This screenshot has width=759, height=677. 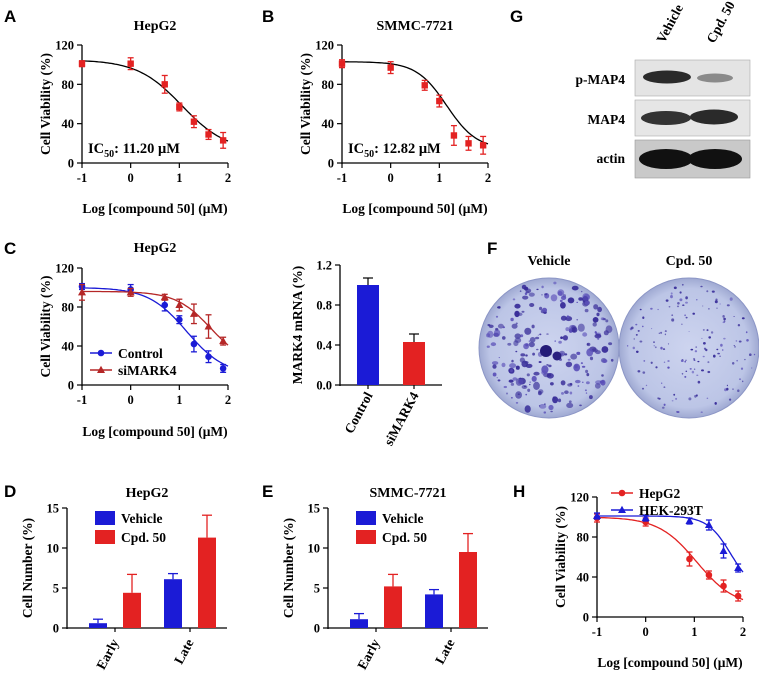 What do you see at coordinates (324, 346) in the screenshot?
I see `y-tick-label: 0.4` at bounding box center [324, 346].